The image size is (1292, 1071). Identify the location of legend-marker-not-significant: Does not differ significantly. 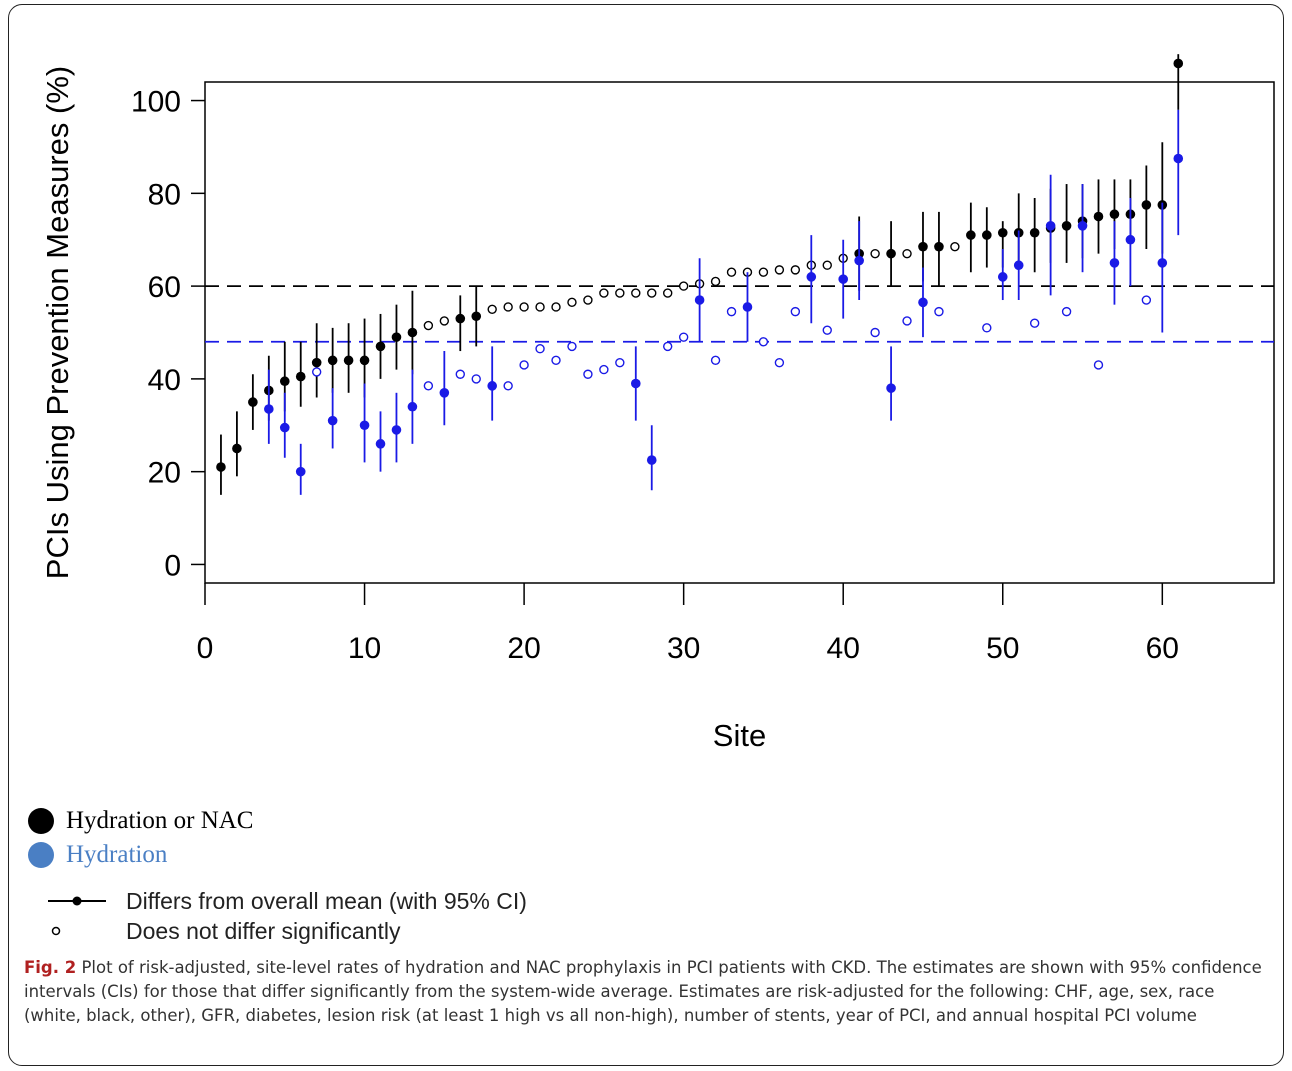
(285, 931).